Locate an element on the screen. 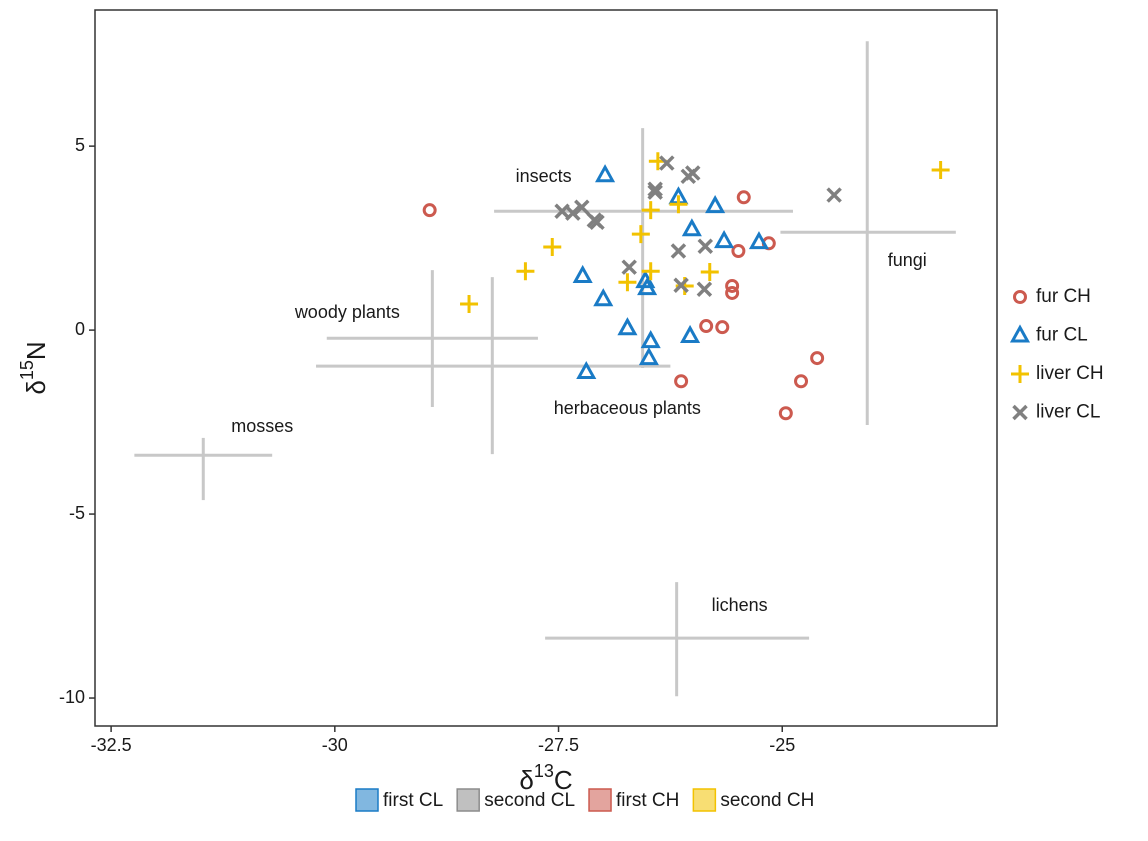  y-axis-label-element: N is located at coordinates (36, 350).